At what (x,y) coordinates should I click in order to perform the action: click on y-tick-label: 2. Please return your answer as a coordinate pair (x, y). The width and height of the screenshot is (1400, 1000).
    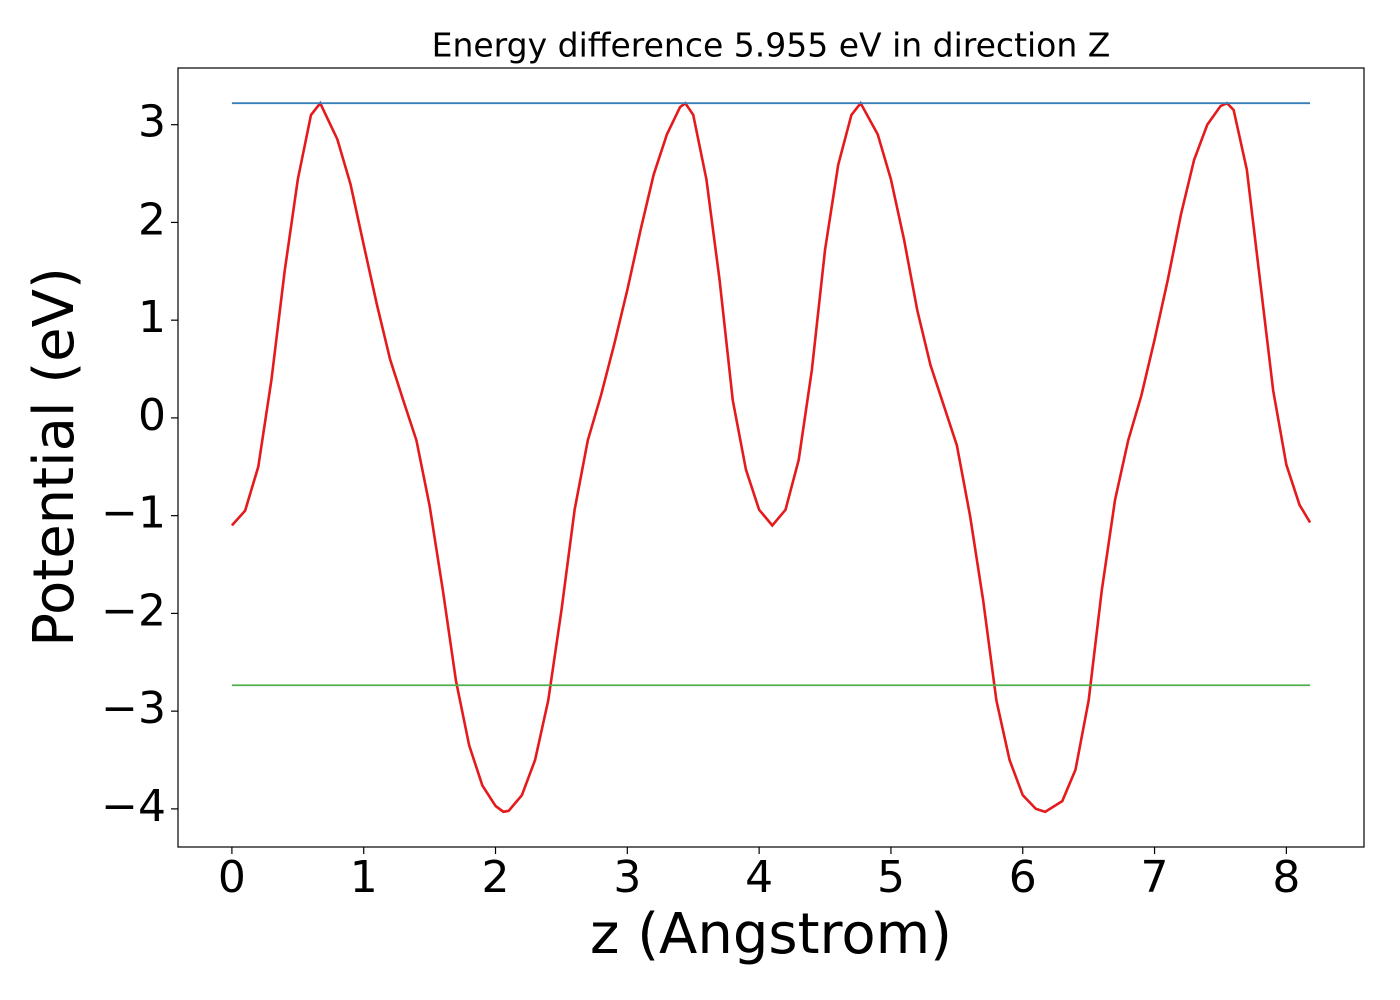
    Looking at the image, I should click on (152, 219).